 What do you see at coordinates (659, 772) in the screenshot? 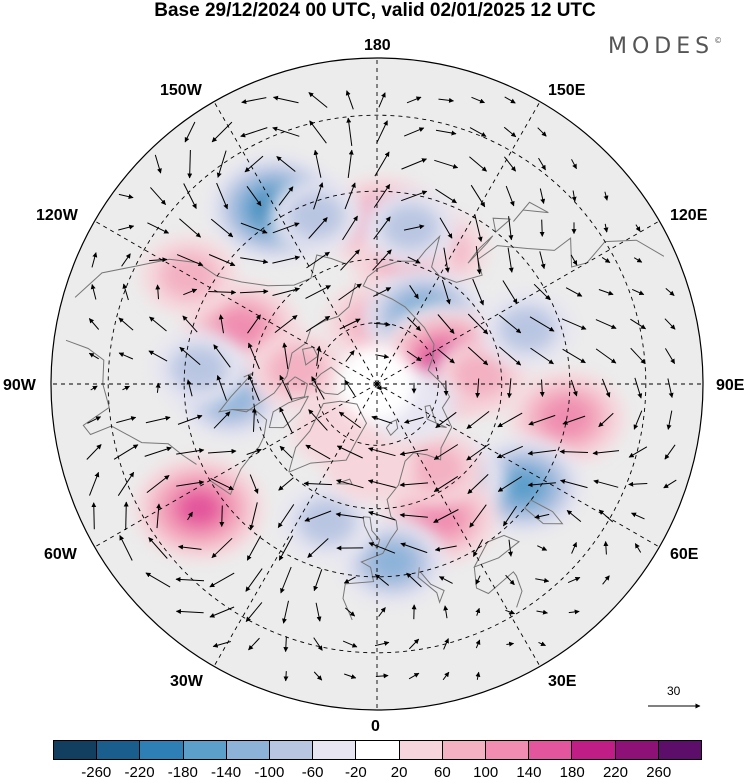
I see `colorbar-tick-label: 260` at bounding box center [659, 772].